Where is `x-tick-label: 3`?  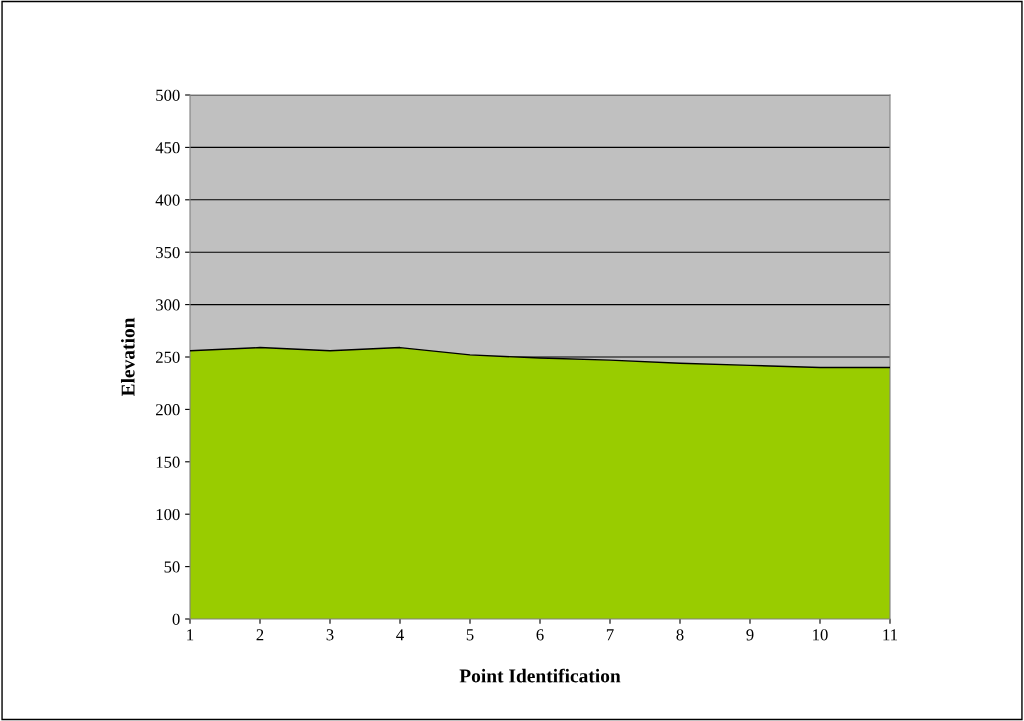
x-tick-label: 3 is located at coordinates (330, 635).